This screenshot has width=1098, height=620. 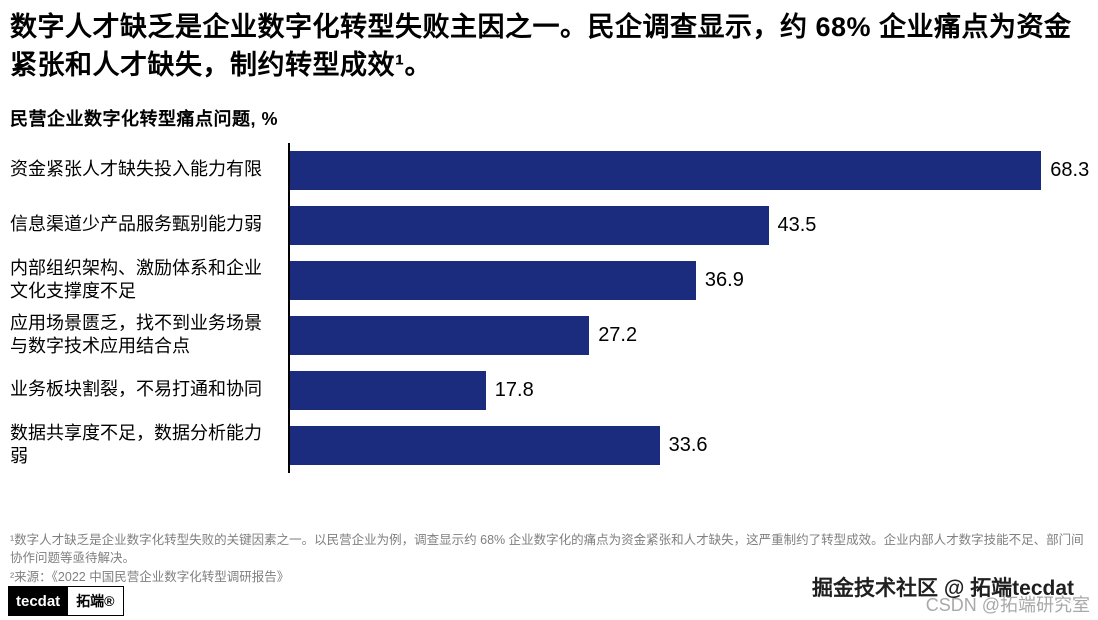 What do you see at coordinates (38, 601) in the screenshot?
I see `logo-text: tecdat` at bounding box center [38, 601].